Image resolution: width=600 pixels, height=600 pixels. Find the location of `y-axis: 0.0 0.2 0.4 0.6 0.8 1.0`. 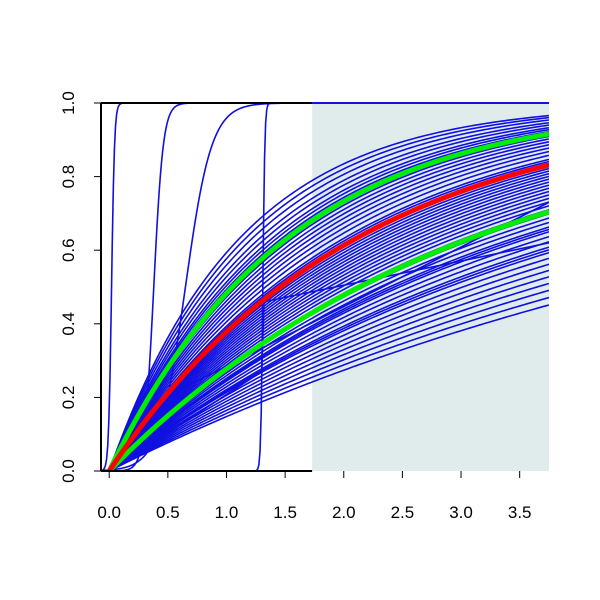

y-axis: 0.0 0.2 0.4 0.6 0.8 1.0 is located at coordinates (80, 287).